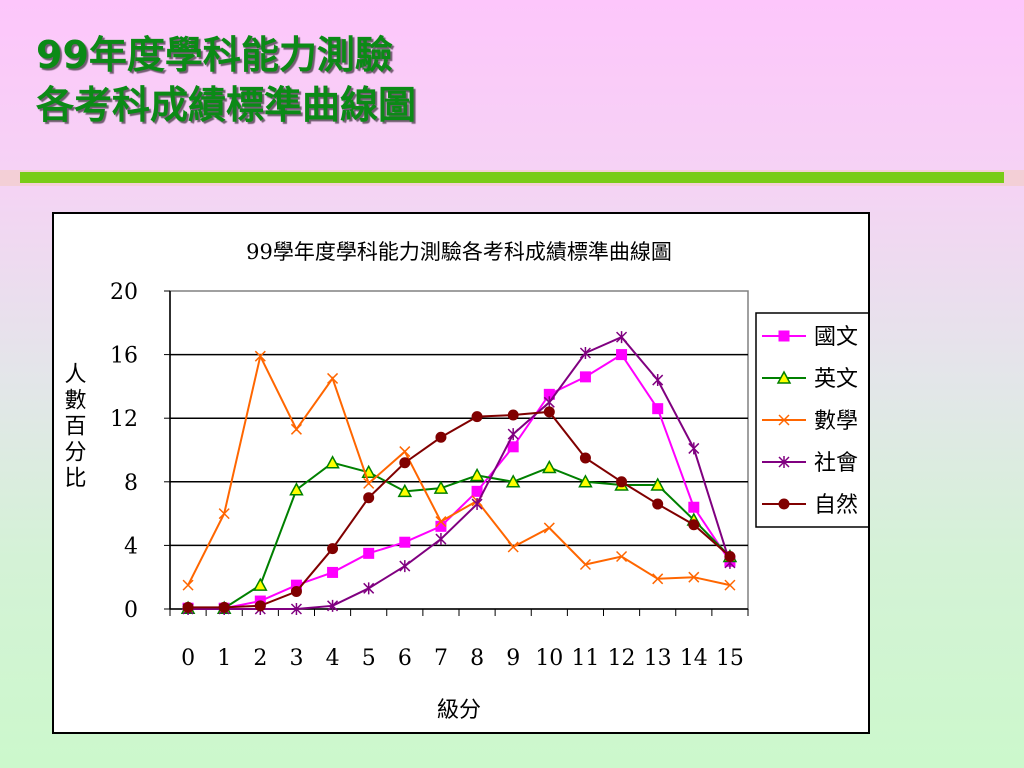 This screenshot has width=1024, height=768. I want to click on x-tick-label: 9, so click(513, 658).